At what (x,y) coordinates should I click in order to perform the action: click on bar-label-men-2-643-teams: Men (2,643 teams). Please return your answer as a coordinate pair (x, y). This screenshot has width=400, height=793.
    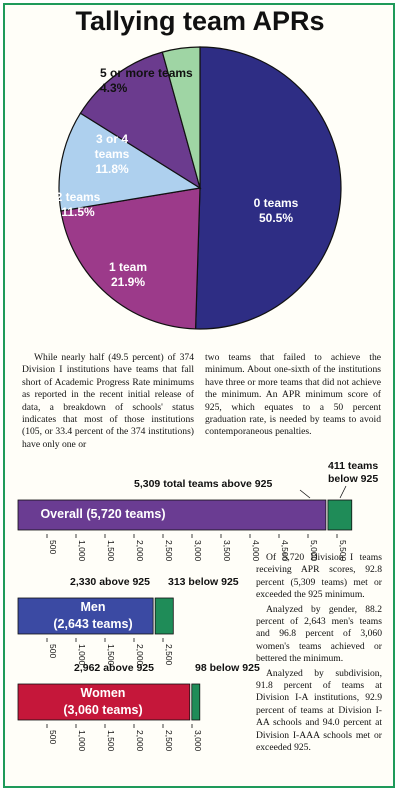
    Looking at the image, I should click on (93, 615).